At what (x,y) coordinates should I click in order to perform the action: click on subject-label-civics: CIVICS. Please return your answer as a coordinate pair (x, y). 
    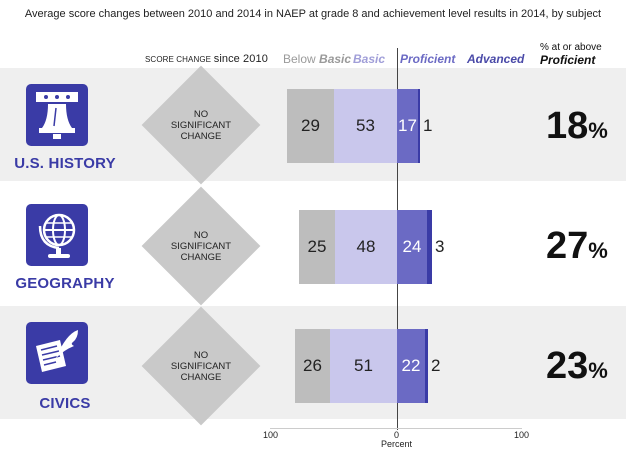
    Looking at the image, I should click on (65, 403).